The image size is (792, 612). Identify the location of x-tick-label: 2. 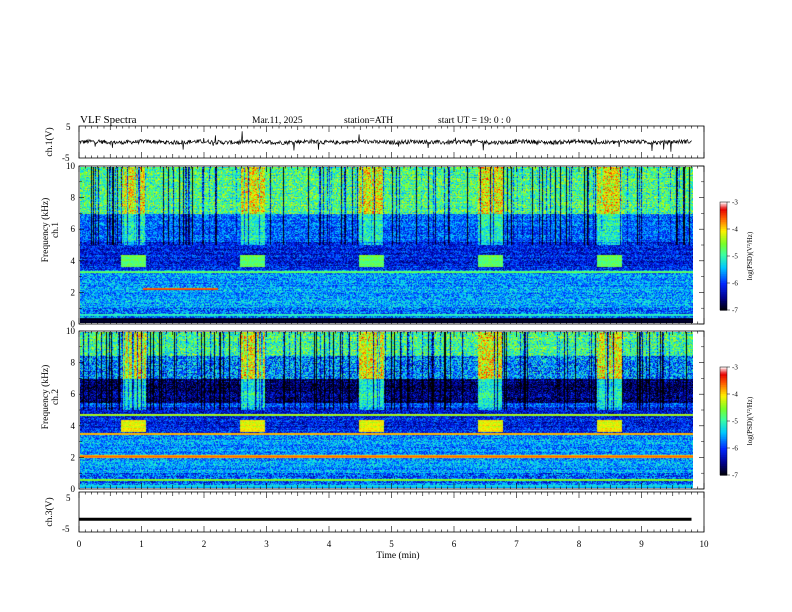
(204, 544).